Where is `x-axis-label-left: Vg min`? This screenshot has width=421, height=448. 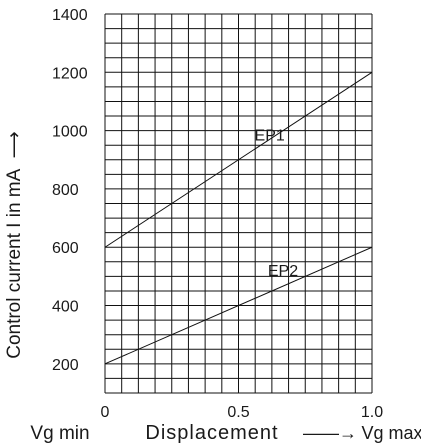 x-axis-label-left: Vg min is located at coordinates (59, 433).